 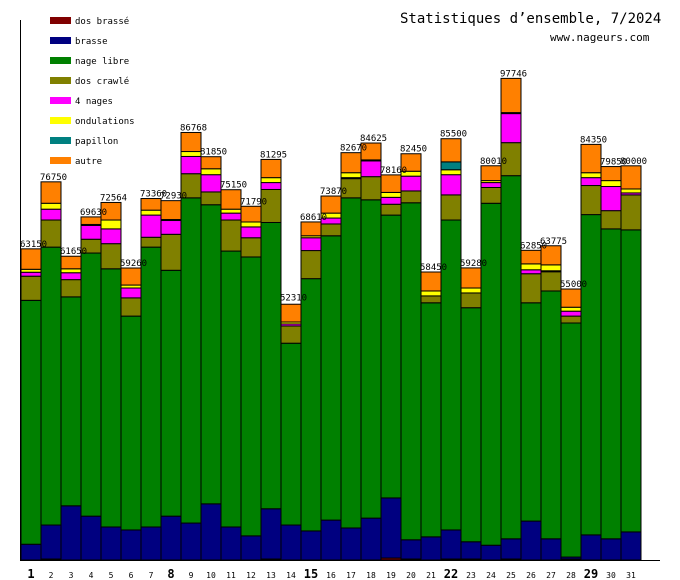 What do you see at coordinates (251, 575) in the screenshot?
I see `x-tick-label: 12` at bounding box center [251, 575].